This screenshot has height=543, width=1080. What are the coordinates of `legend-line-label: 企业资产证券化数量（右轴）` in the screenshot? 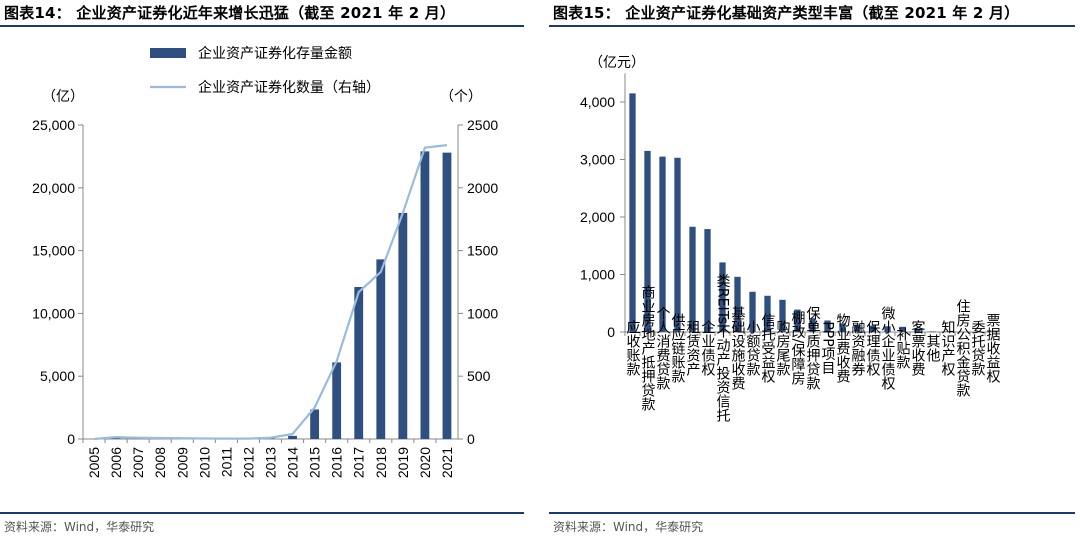 It's located at (289, 87).